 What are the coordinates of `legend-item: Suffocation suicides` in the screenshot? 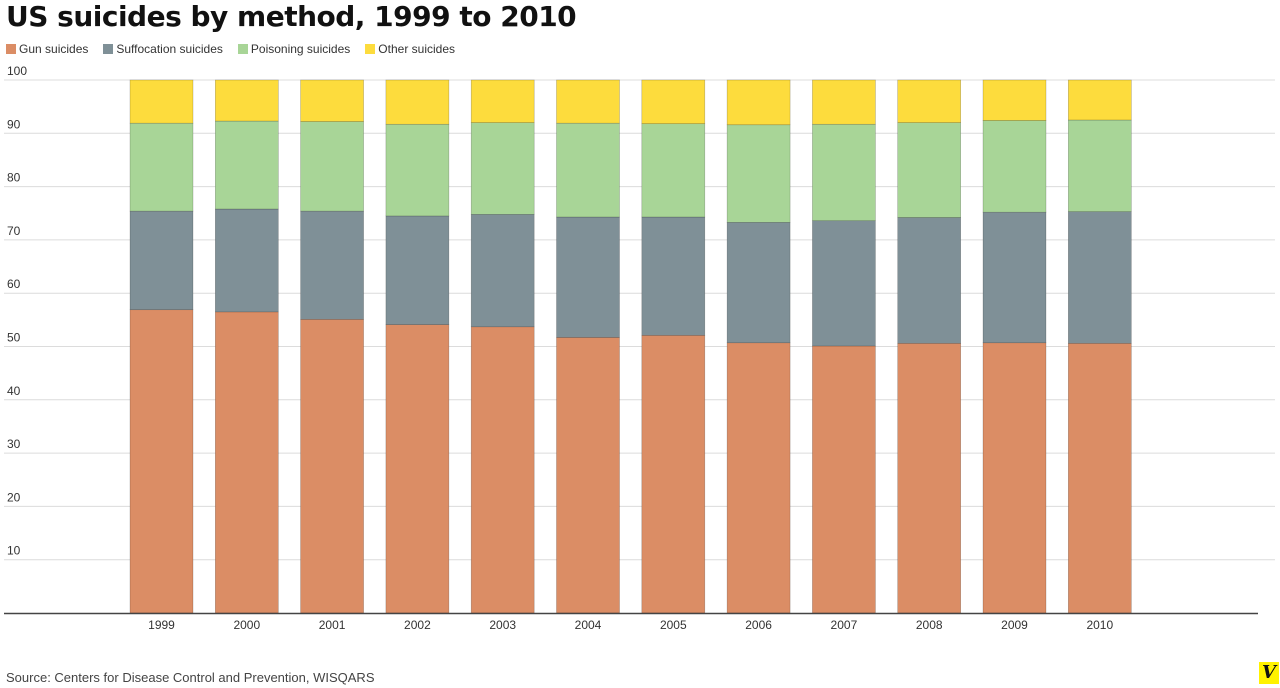 It's located at (163, 49).